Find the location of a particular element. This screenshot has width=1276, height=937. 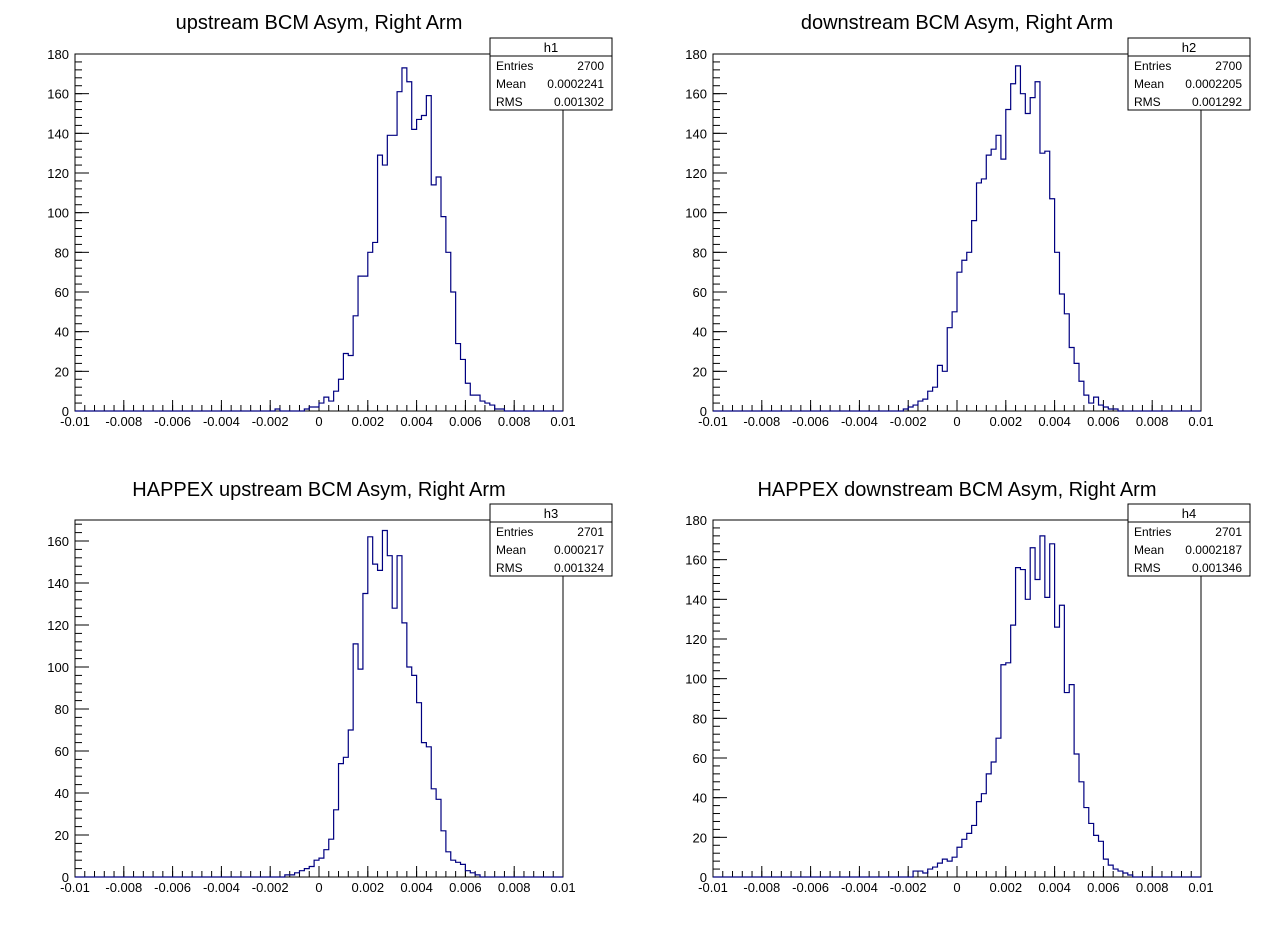

stats-box: h3 Entries 2701 Mean 0.000217 RMS 0.001324 is located at coordinates (551, 540).